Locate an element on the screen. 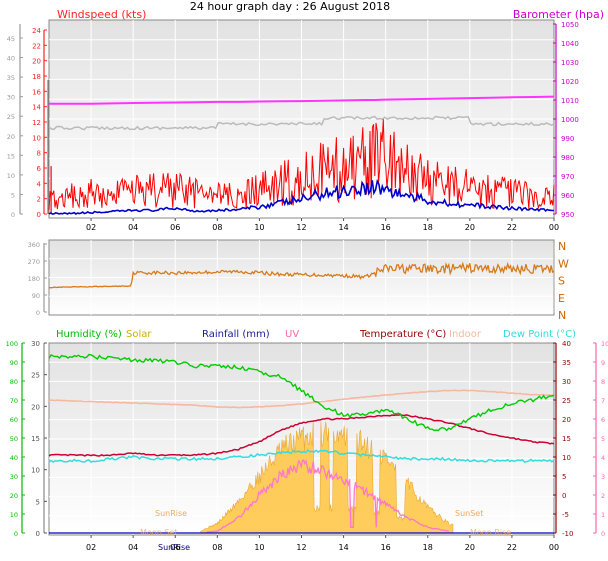 Image resolution: width=608 pixels, height=561 pixels. humidity-tick-label: 20 is located at coordinates (14, 496).